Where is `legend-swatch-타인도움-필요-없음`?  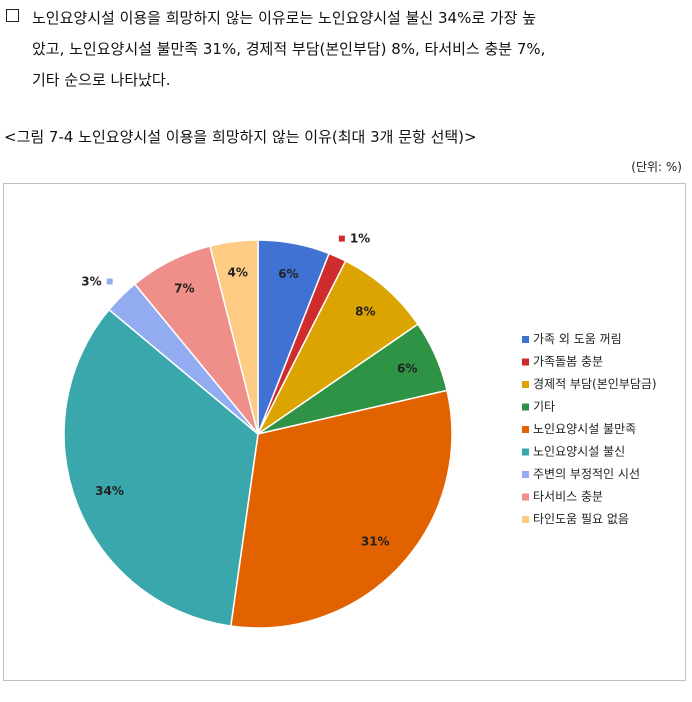
legend-swatch-타인도움-필요-없음 is located at coordinates (525, 519).